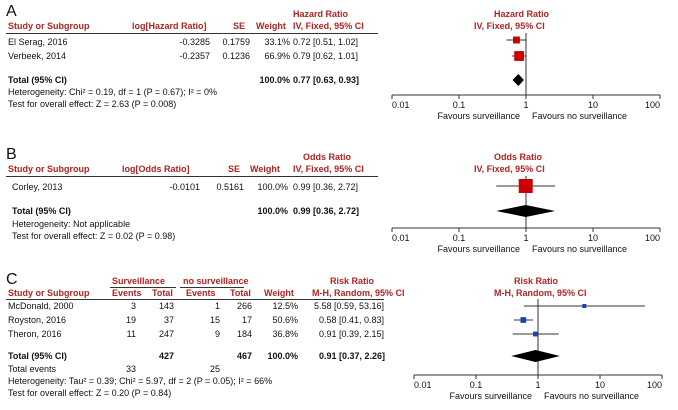  I want to click on study-se: 0.1236, so click(236, 56).